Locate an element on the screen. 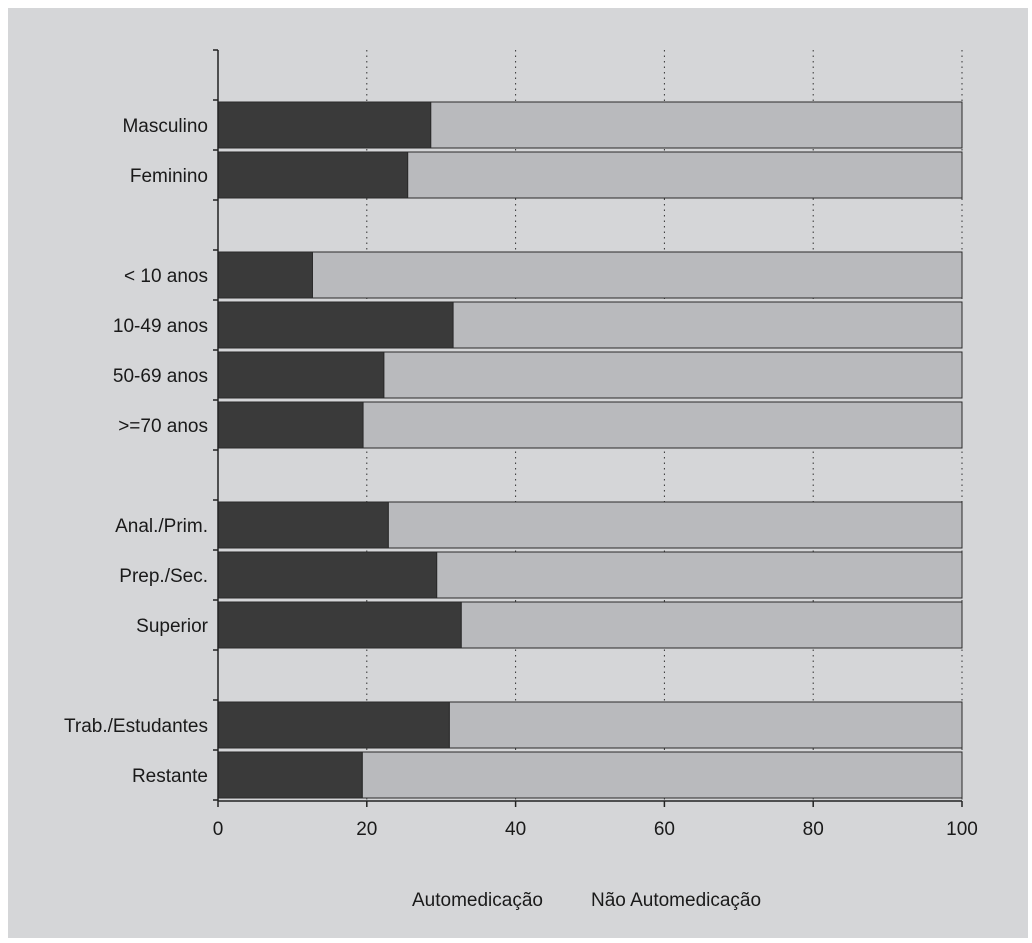 This screenshot has height=943, width=1032. legend-label-automedicacao: Automedicação is located at coordinates (477, 900).